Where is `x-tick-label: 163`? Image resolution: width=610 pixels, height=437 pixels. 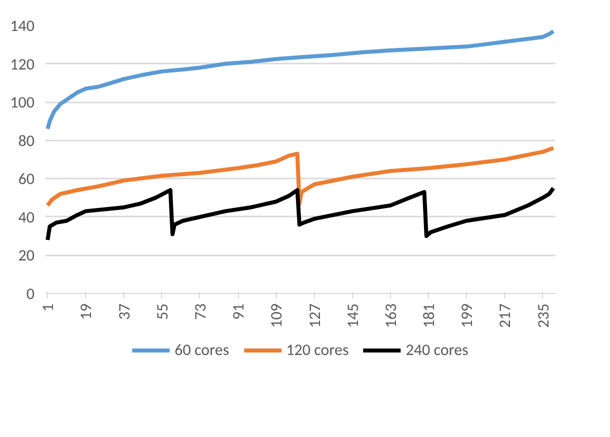 x-tick-label: 163 is located at coordinates (391, 316).